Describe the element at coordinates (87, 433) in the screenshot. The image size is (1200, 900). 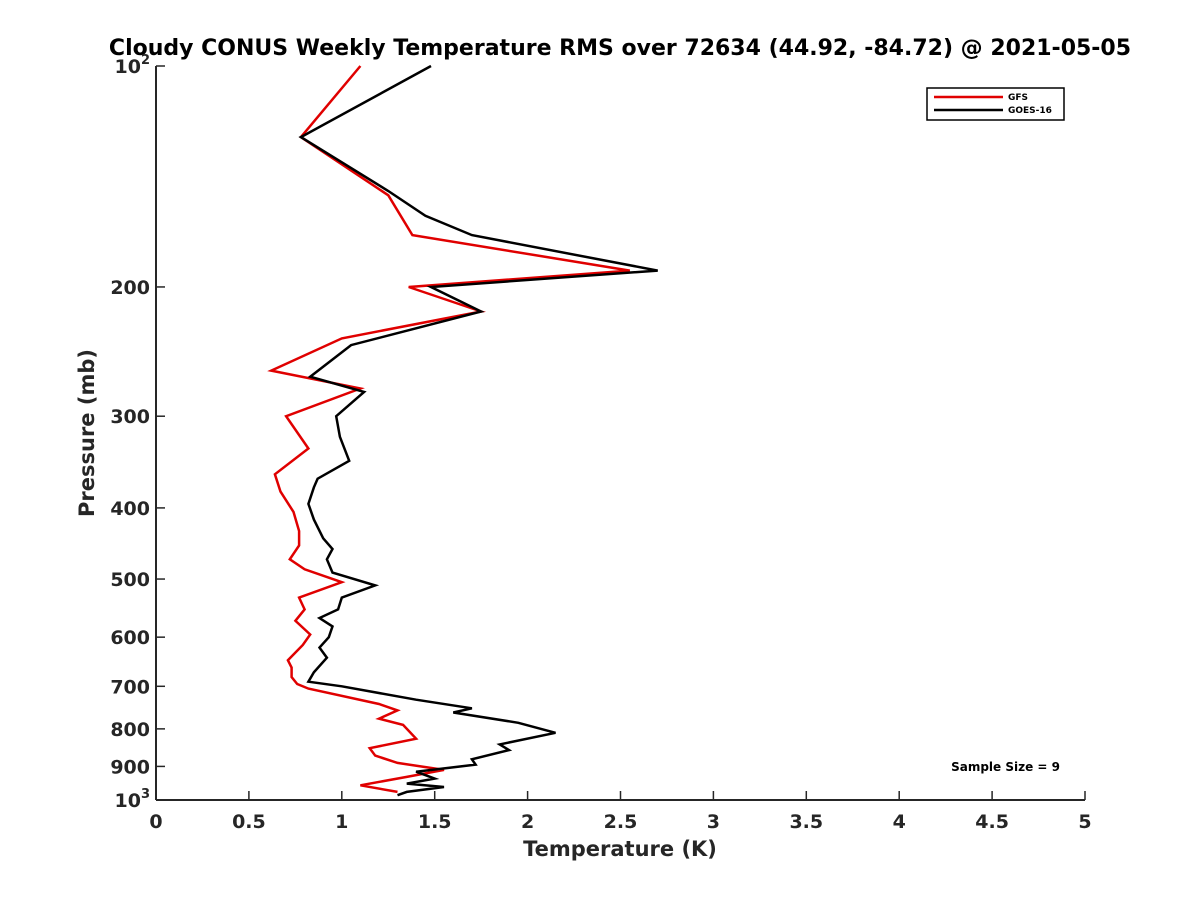
I see `y-axis-title: Pressure (mb)` at that location.